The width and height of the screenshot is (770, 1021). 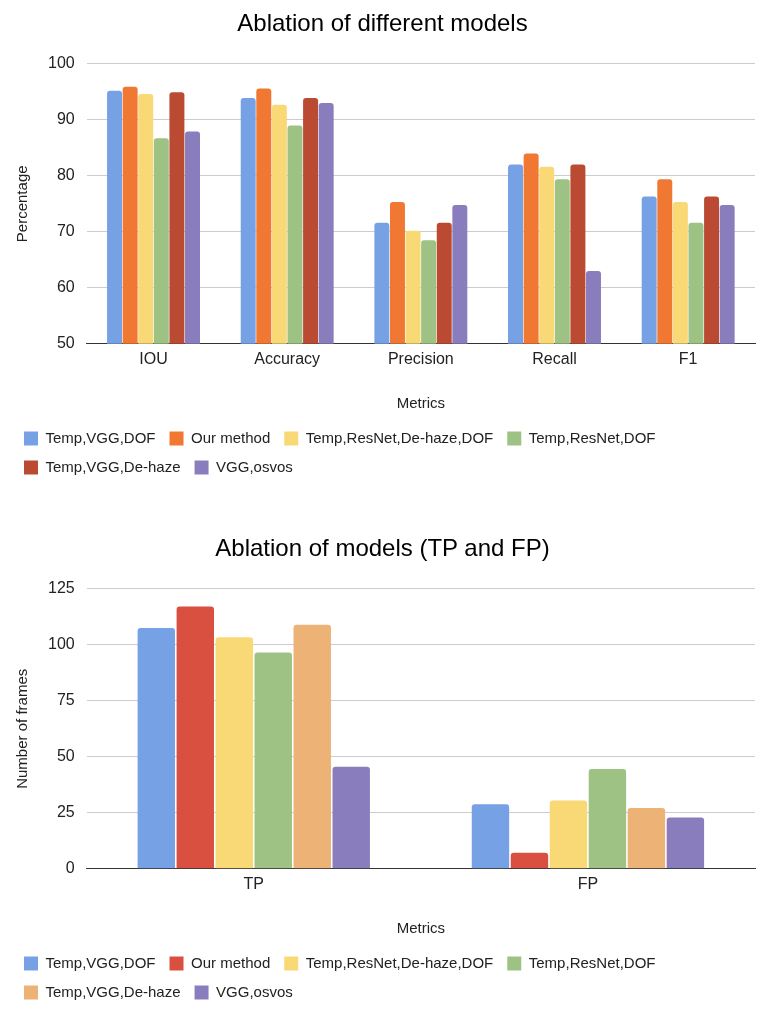 What do you see at coordinates (153, 358) in the screenshot?
I see `x-tick-label: IOU` at bounding box center [153, 358].